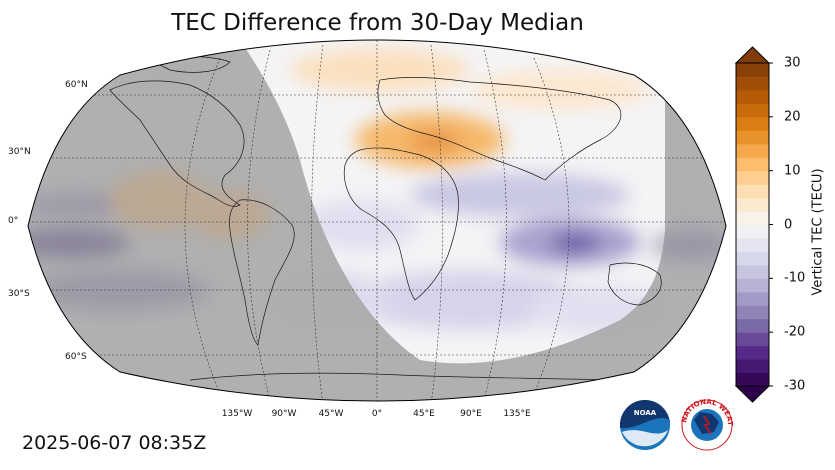 This screenshot has width=835, height=470. Describe the element at coordinates (752, 55) in the screenshot. I see `colorbar-max-extension` at that location.